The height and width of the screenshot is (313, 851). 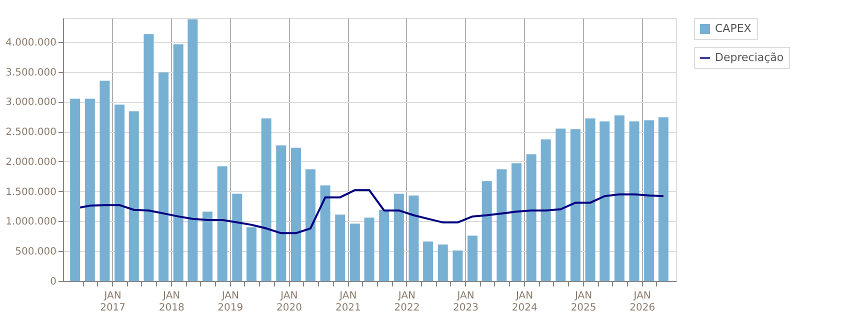 I want to click on x-tick-label: JAN 2026, so click(x=643, y=301).